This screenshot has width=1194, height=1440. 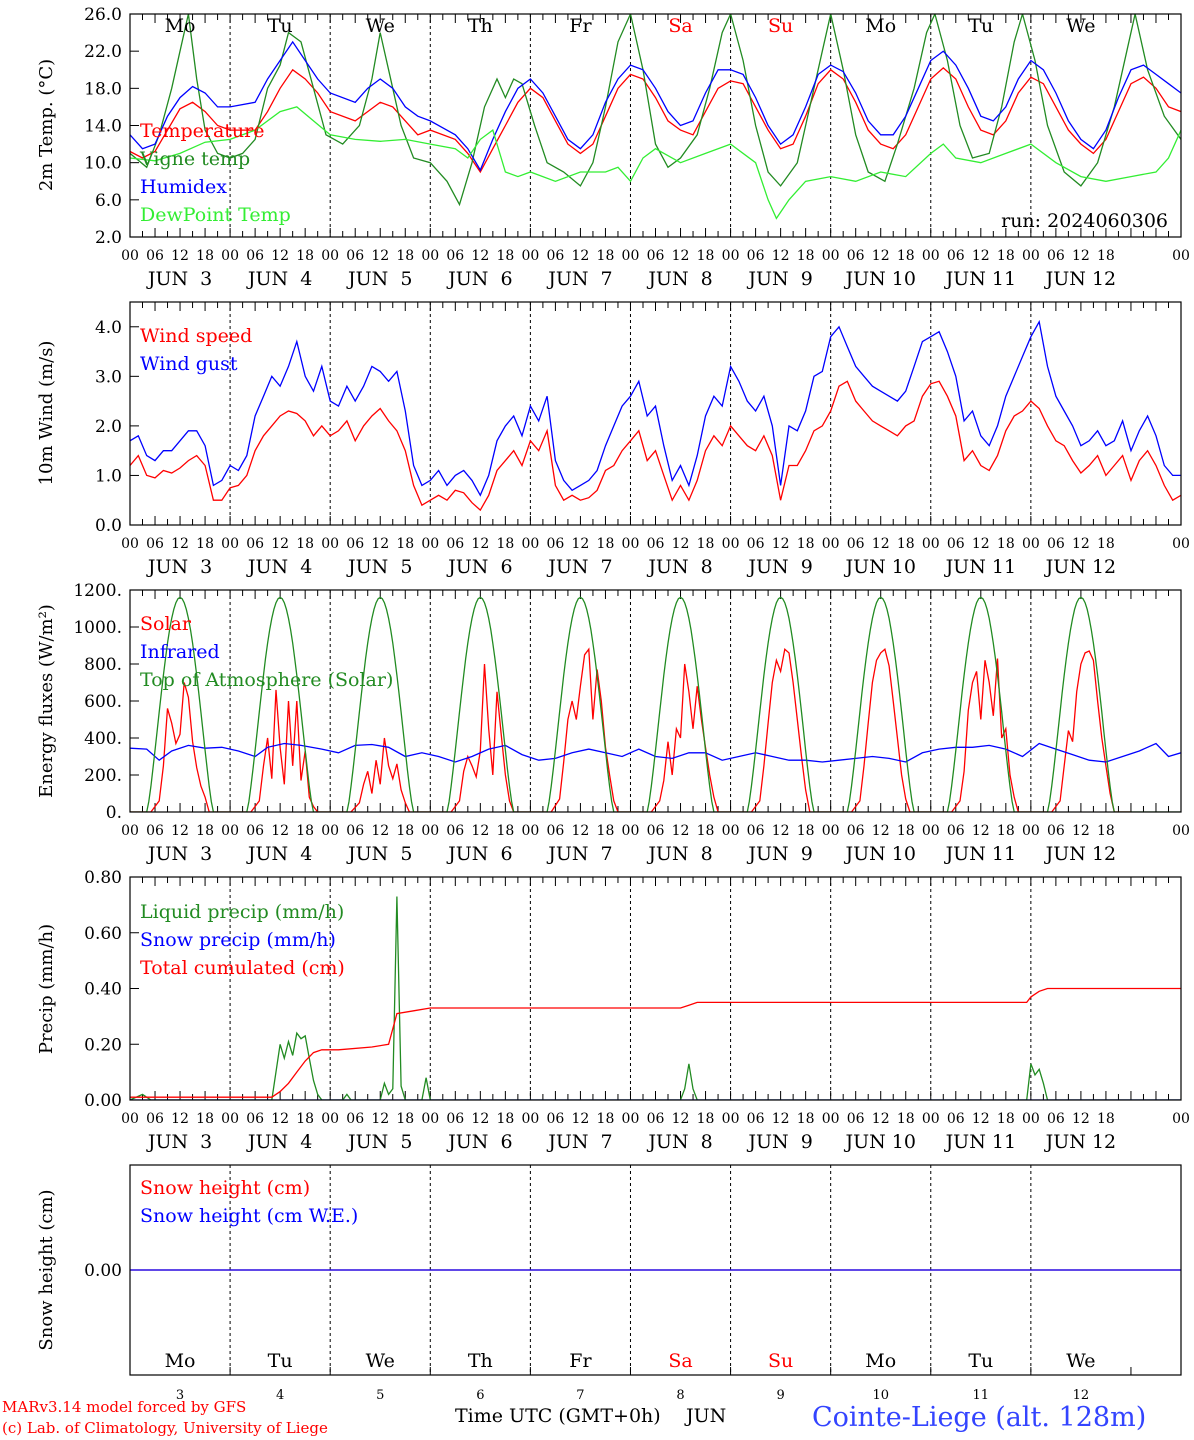 I want to click on y-tick-label: 800., so click(x=103, y=665).